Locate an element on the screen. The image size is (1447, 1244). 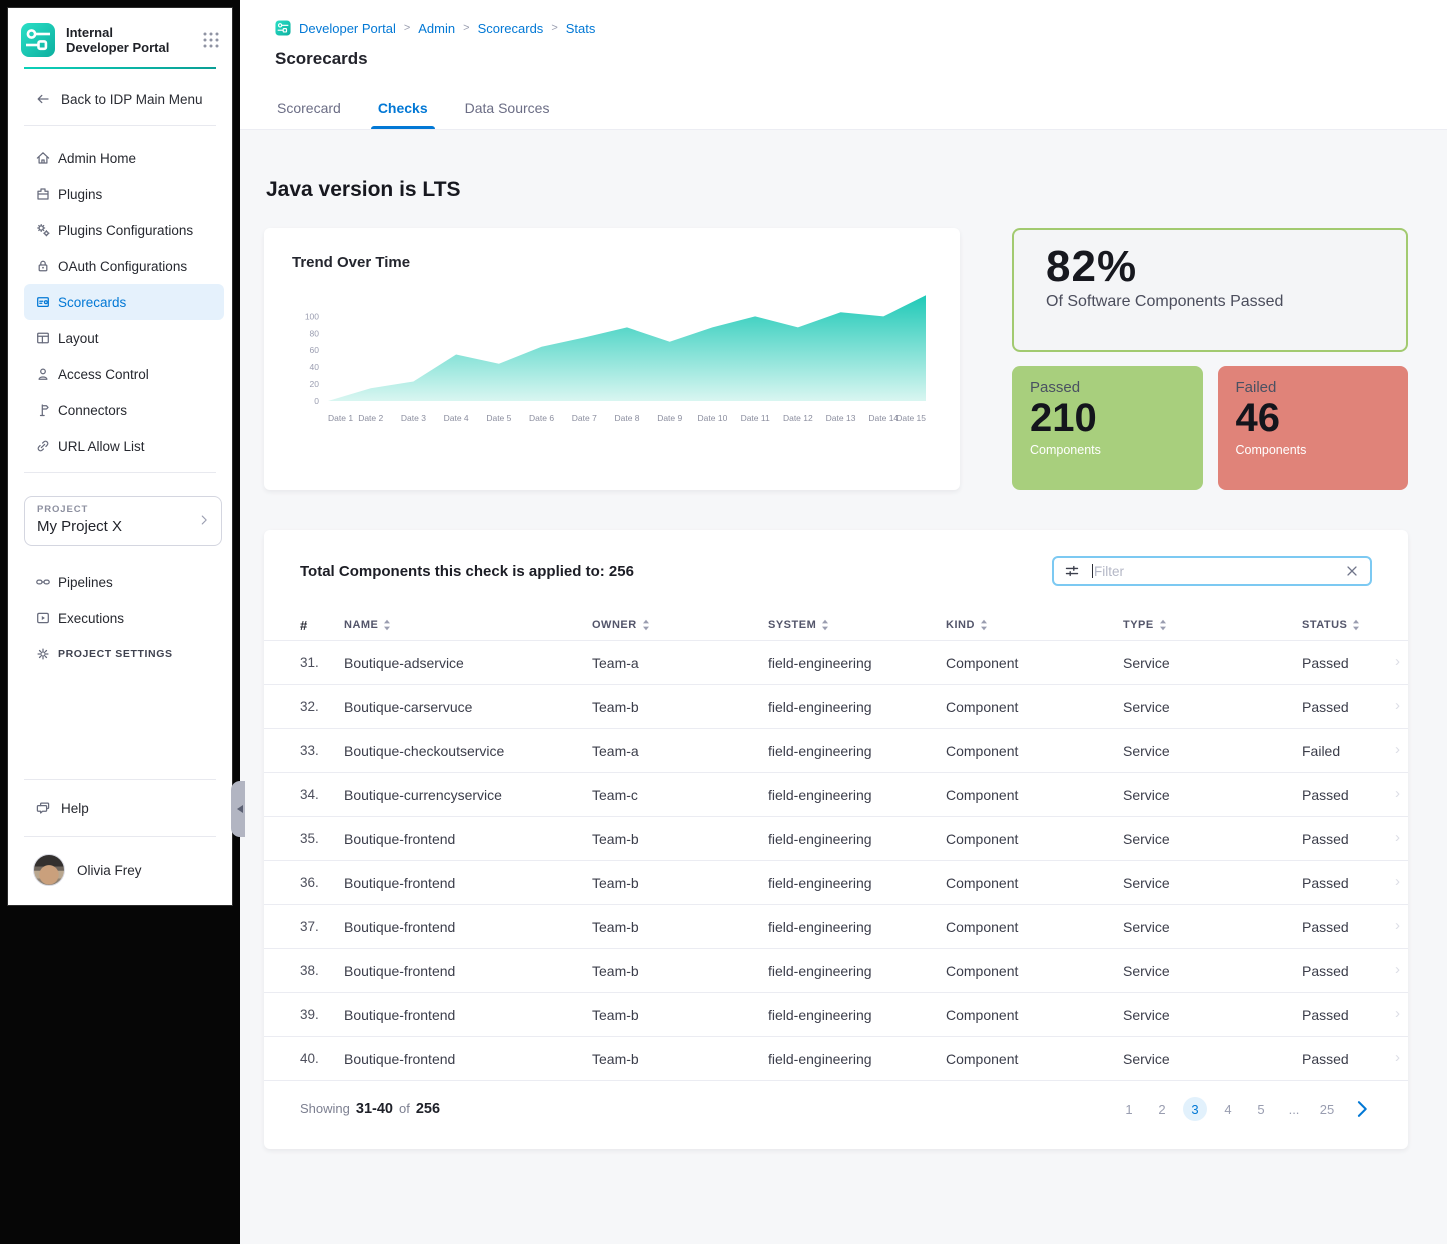
page-button: 25 is located at coordinates (1327, 1109).